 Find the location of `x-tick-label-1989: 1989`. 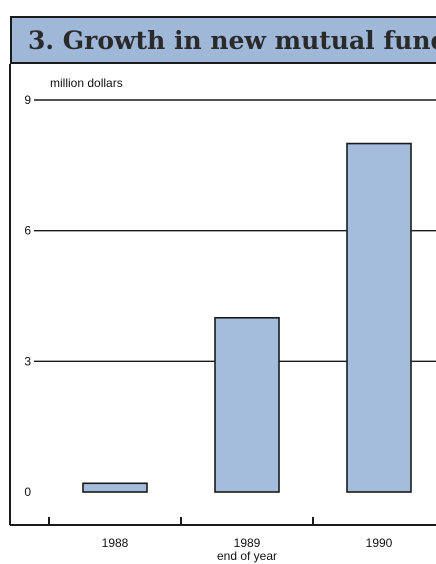

x-tick-label-1989: 1989 is located at coordinates (247, 543).